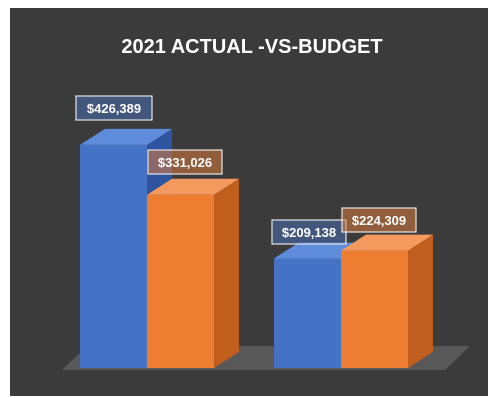  I want to click on data-label-s0-c0: $426,389, so click(114, 108).